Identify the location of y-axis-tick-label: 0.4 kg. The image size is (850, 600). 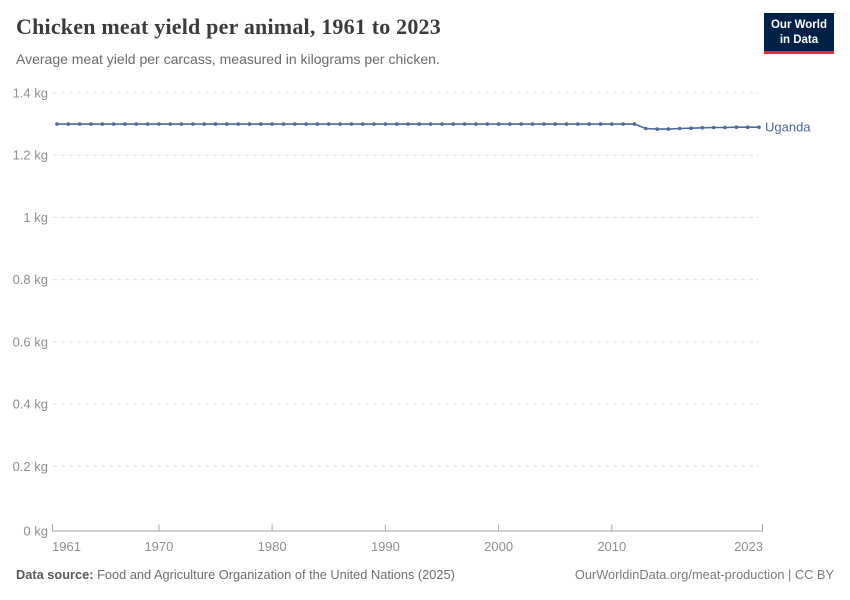
(30, 404).